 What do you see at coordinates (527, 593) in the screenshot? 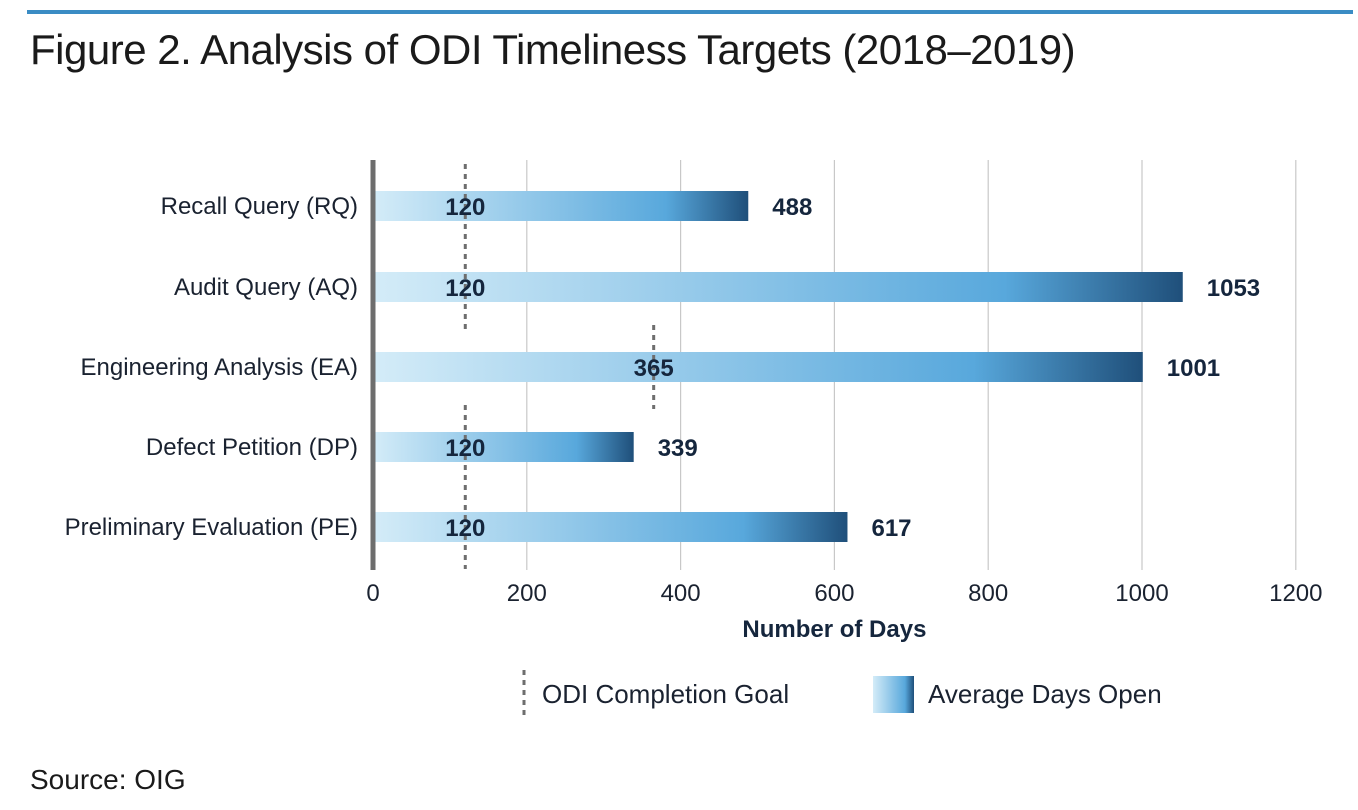
I see `x-tick-label-200: 200` at bounding box center [527, 593].